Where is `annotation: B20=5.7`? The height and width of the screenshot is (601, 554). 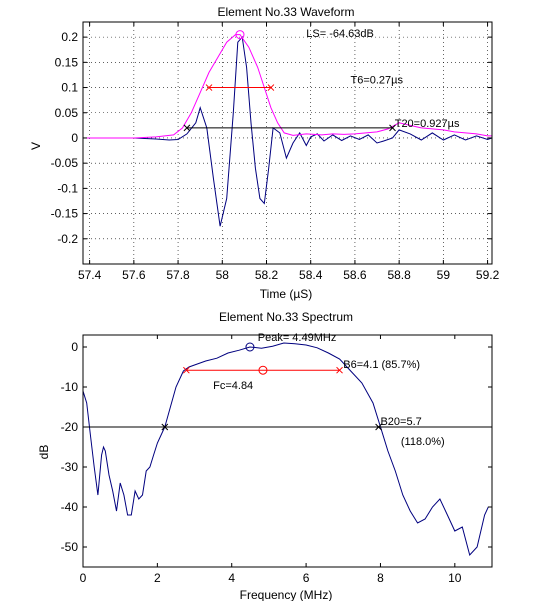
annotation: B20=5.7 is located at coordinates (400, 422).